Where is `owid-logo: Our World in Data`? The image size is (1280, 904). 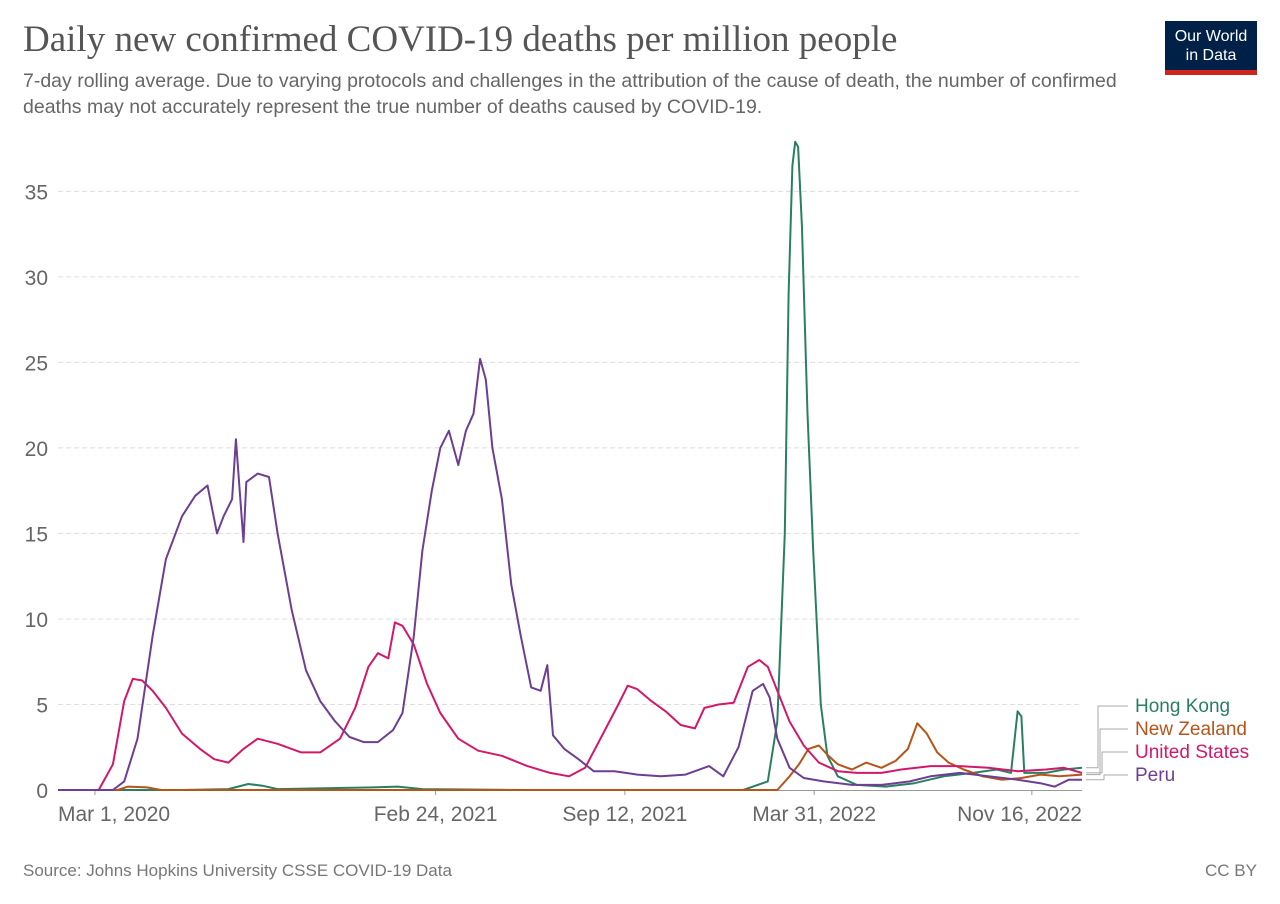
owid-logo: Our World in Data is located at coordinates (1211, 48).